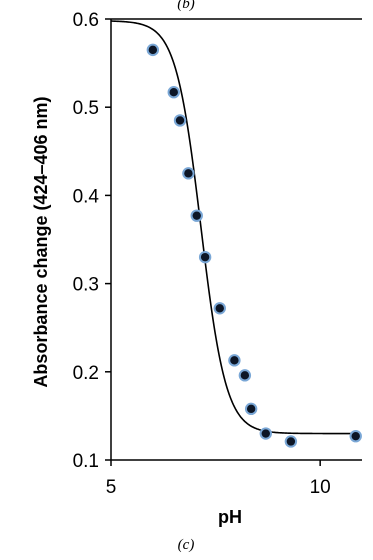 Image resolution: width=373 pixels, height=560 pixels. What do you see at coordinates (230, 517) in the screenshot?
I see `x-axis-label: pH` at bounding box center [230, 517].